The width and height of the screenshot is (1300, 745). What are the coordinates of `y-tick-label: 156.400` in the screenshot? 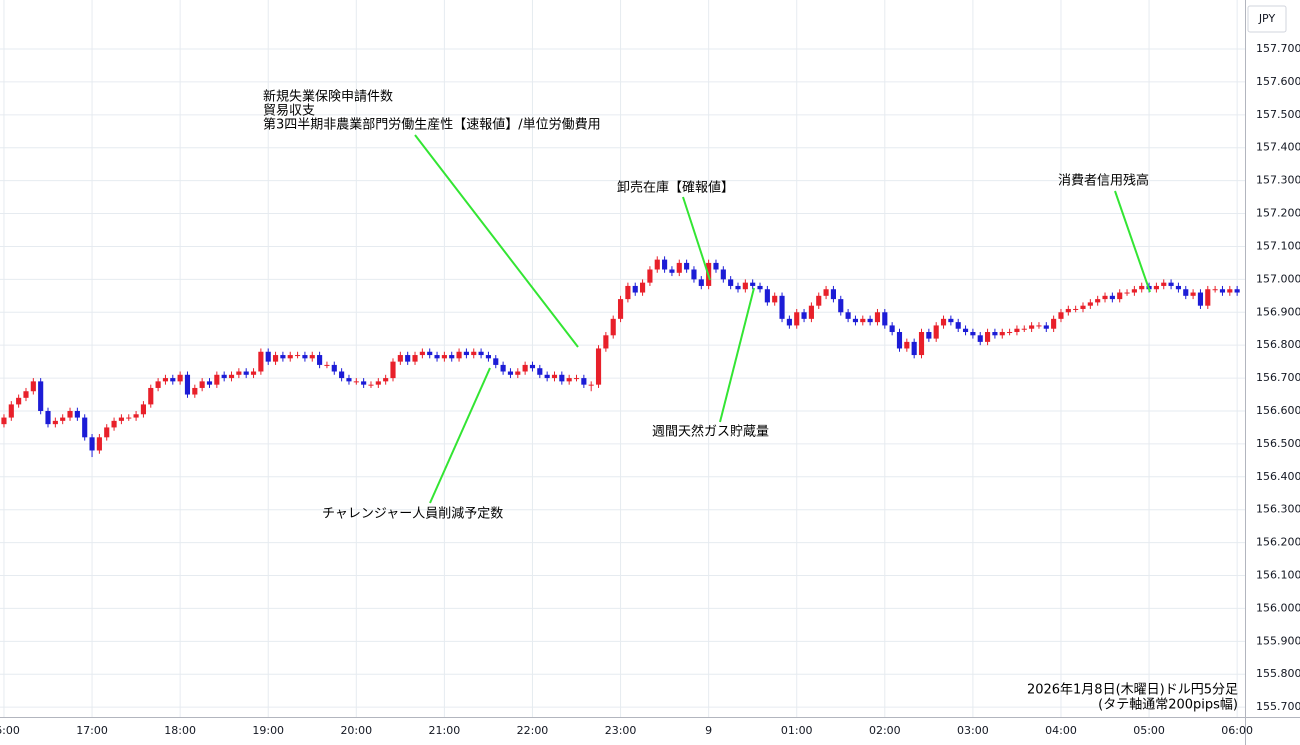 It's located at (1278, 476).